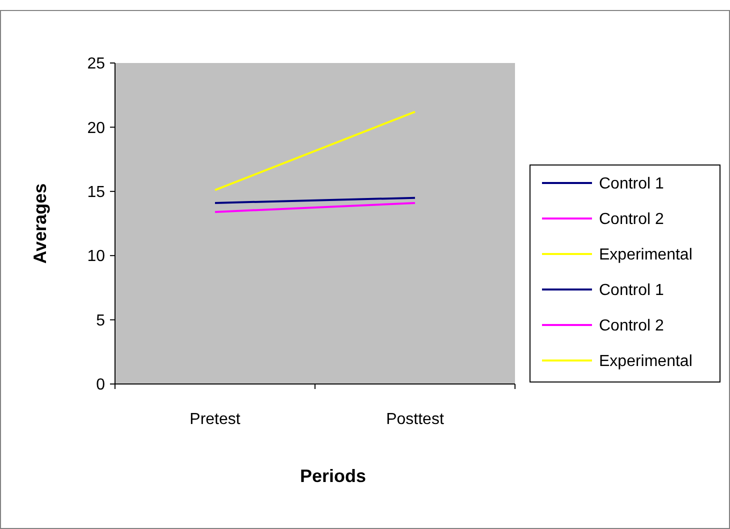 Image resolution: width=730 pixels, height=529 pixels. What do you see at coordinates (415, 419) in the screenshot?
I see `x-tick-label: Posttest` at bounding box center [415, 419].